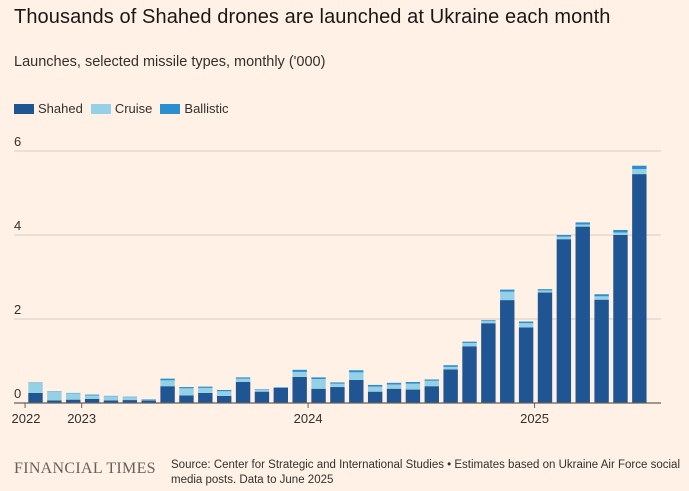  What do you see at coordinates (194, 108) in the screenshot?
I see `legend-item-ballistic: Ballistic` at bounding box center [194, 108].